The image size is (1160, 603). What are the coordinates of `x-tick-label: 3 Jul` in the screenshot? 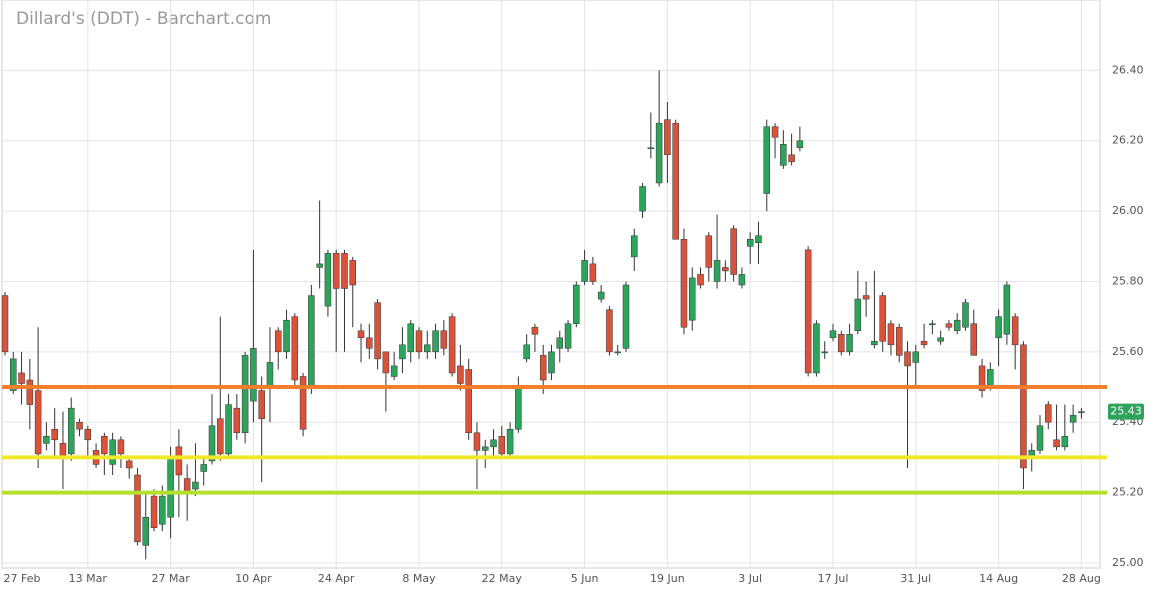 It's located at (750, 578).